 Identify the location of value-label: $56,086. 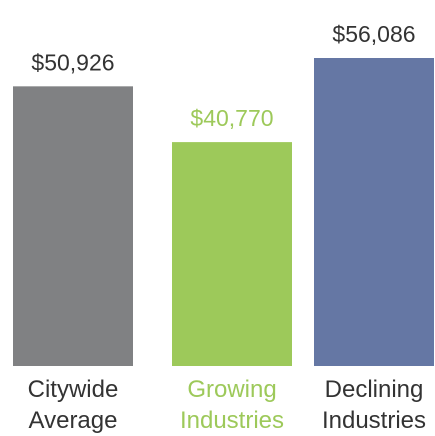
(373, 34).